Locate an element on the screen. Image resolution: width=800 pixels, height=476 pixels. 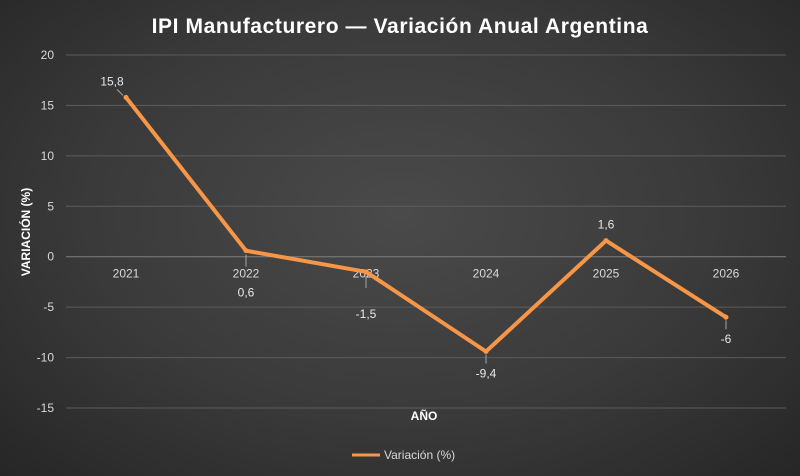
y-tick-label: -5 is located at coordinates (48, 307).